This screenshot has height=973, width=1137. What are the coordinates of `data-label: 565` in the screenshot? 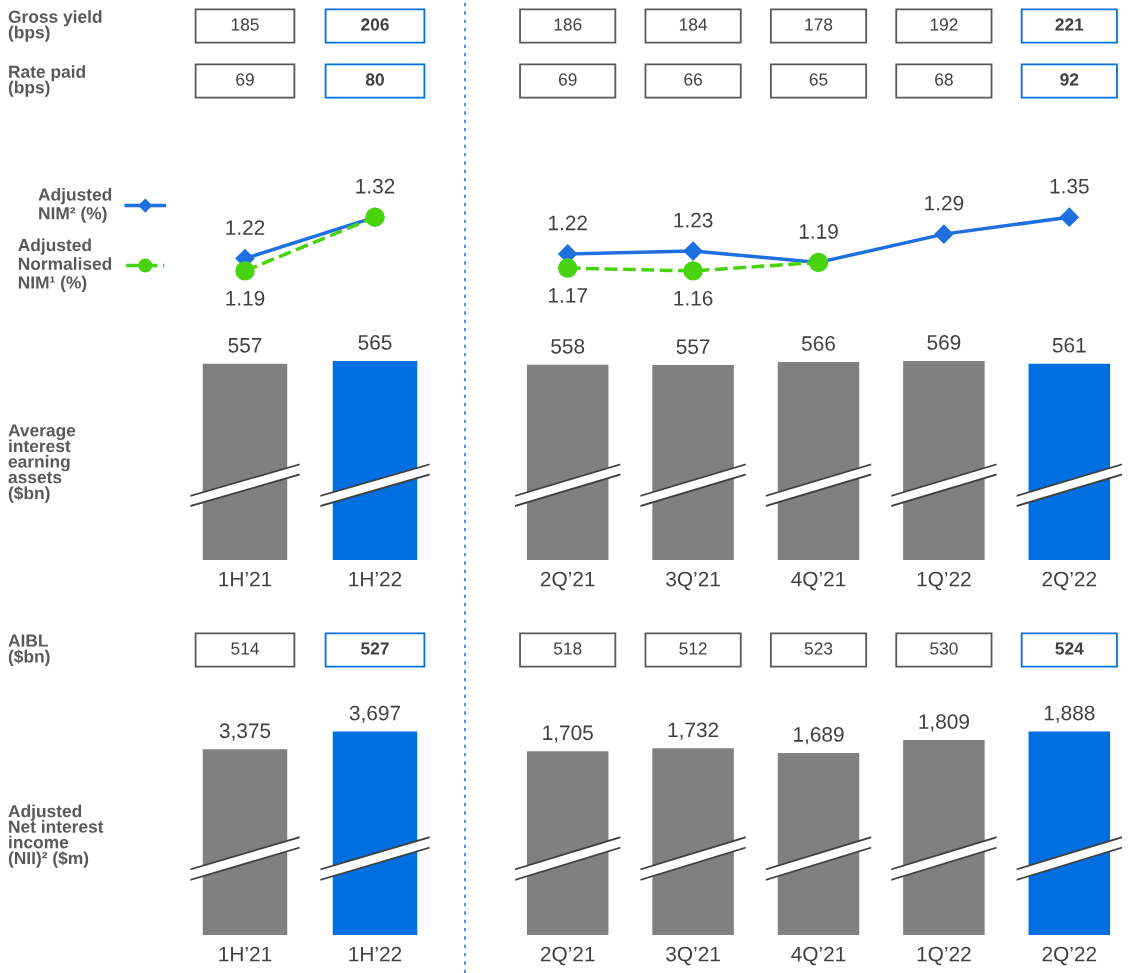 It's located at (375, 342).